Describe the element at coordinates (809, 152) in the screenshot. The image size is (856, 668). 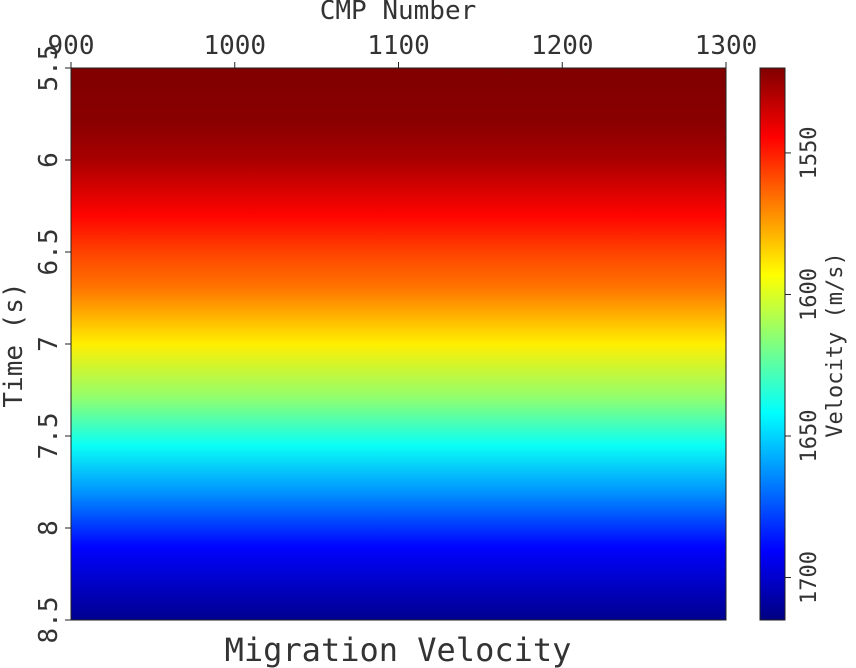
I see `colorbar-tick-label: 1550` at that location.